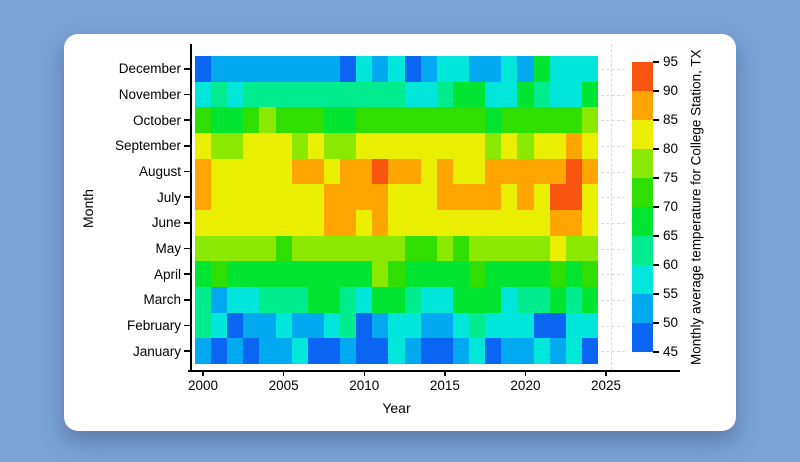 The height and width of the screenshot is (462, 800). What do you see at coordinates (283, 385) in the screenshot?
I see `x-tick-label: 2005` at bounding box center [283, 385].